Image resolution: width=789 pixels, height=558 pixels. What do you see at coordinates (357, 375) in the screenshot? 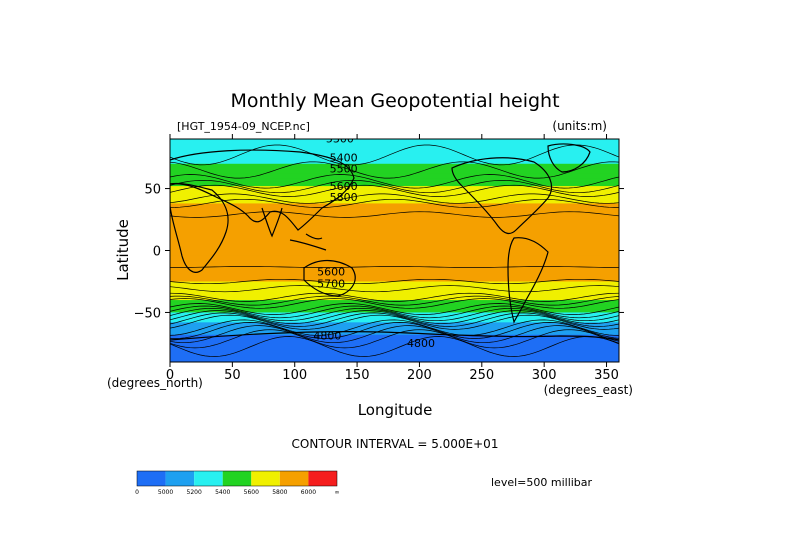
I see `x-tick-label: 150` at bounding box center [357, 375].